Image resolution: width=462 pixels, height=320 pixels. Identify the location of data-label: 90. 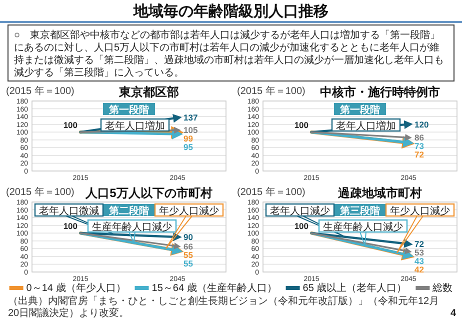
(189, 237).